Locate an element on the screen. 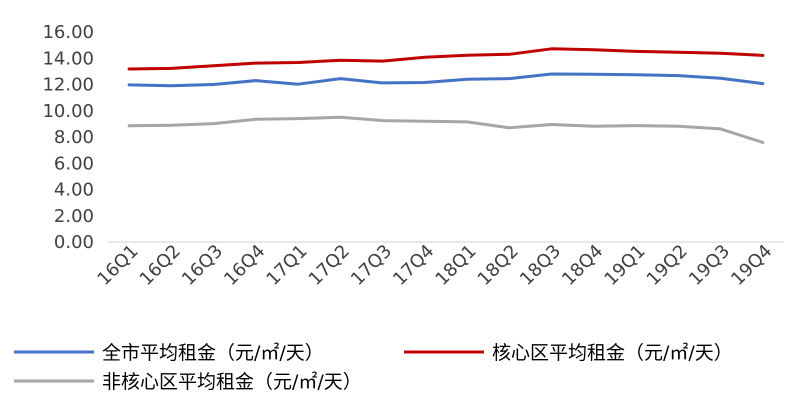 The width and height of the screenshot is (800, 402). legend-label-1: 核心区平均租金（元/㎡/天） is located at coordinates (612, 352).